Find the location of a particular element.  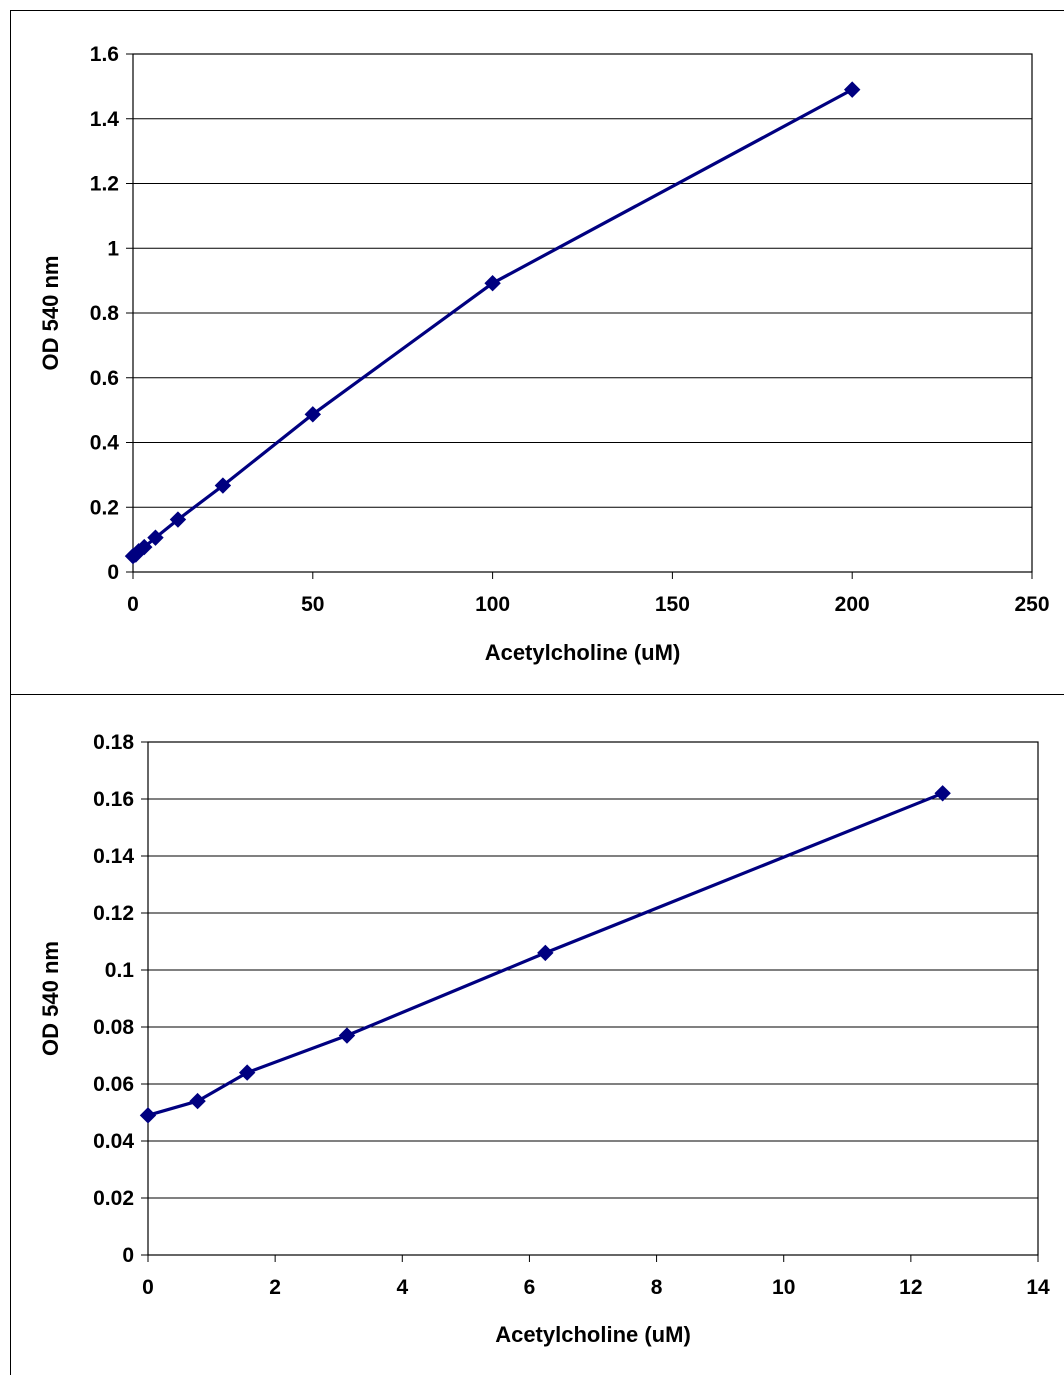

x-tick-label: 2 is located at coordinates (275, 1287).